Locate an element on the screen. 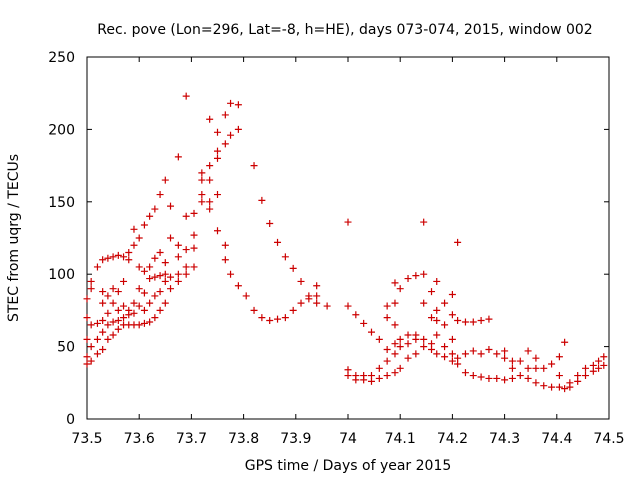  x-tick-label: 73.7 is located at coordinates (191, 439).